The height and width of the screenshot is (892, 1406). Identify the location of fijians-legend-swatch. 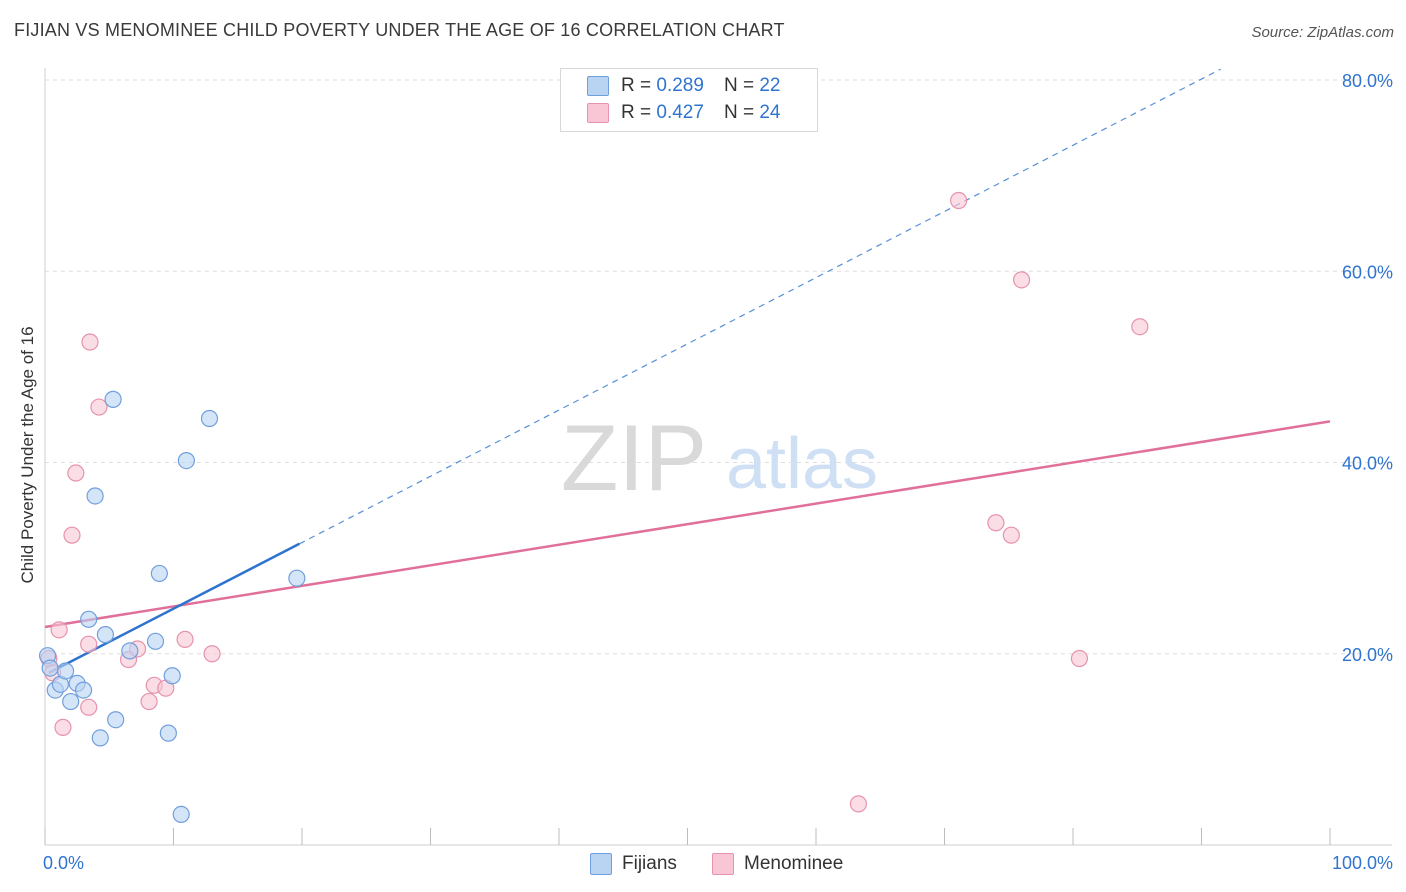
(601, 864).